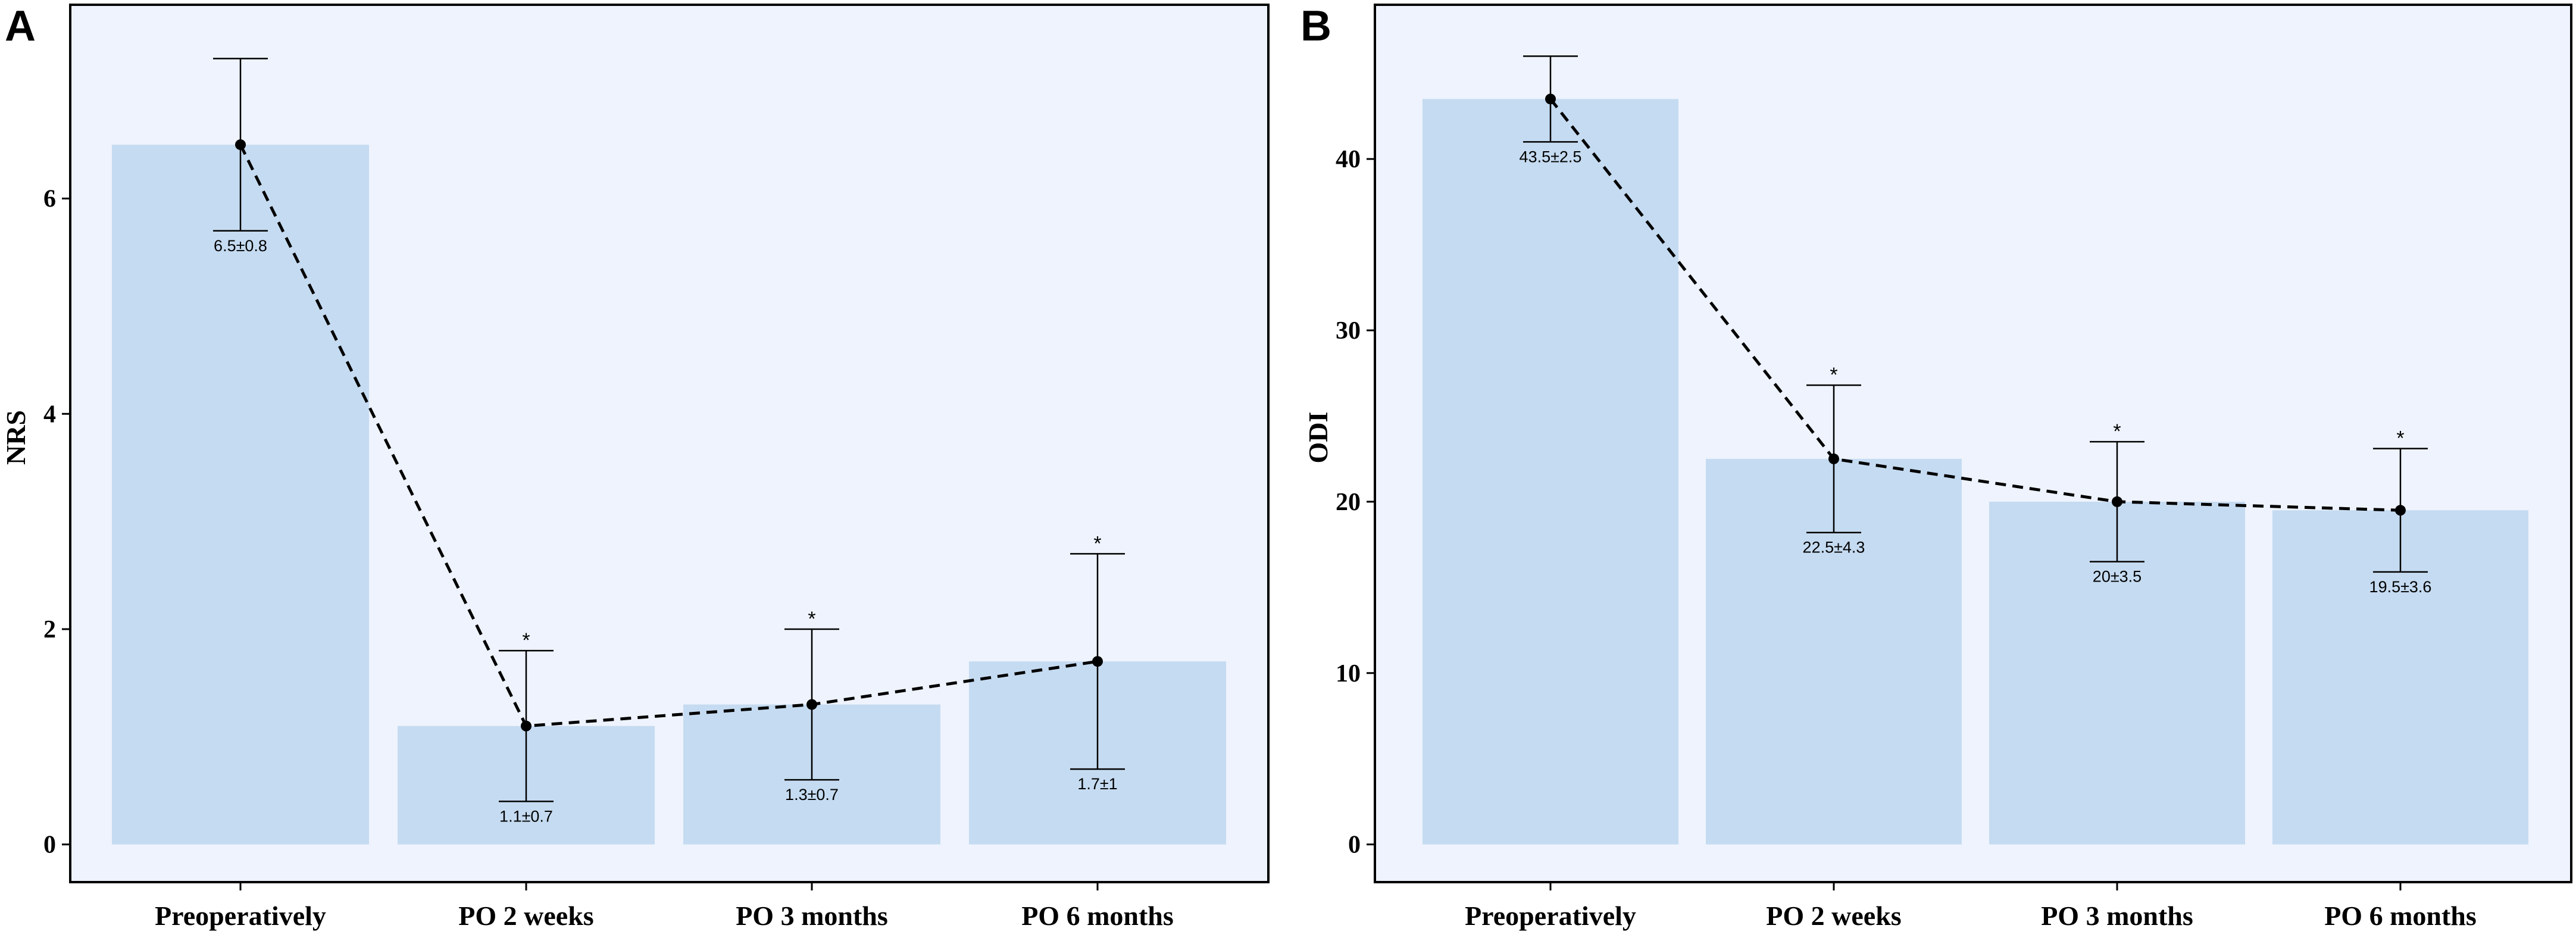 This screenshot has height=947, width=2576. I want to click on y-tick-label-b: 10, so click(1348, 673).